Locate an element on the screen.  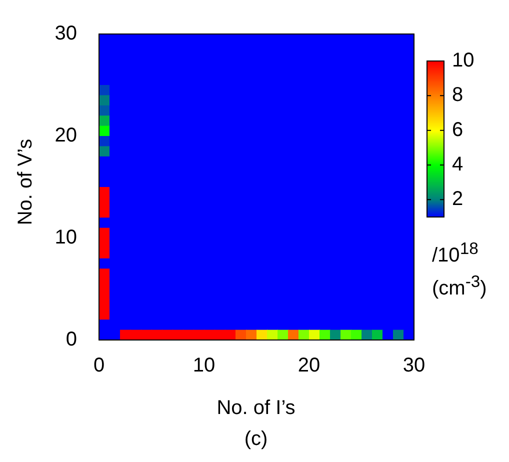
x-axis-title: No. of I’s is located at coordinates (256, 408).